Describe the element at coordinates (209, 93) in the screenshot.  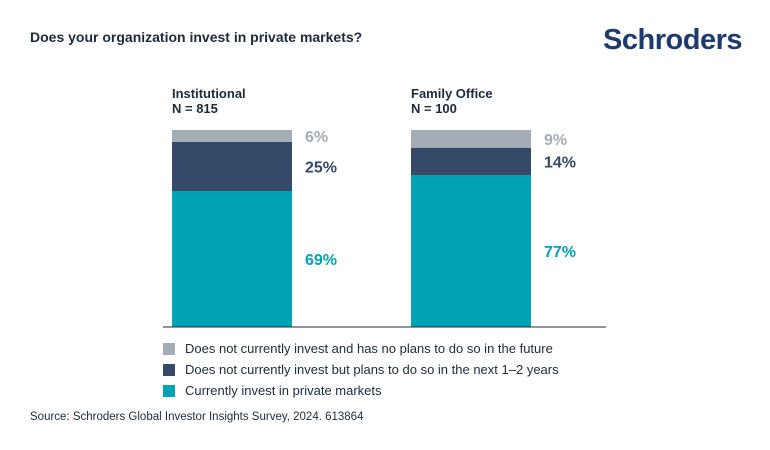
I see `group-name: Institutional` at that location.